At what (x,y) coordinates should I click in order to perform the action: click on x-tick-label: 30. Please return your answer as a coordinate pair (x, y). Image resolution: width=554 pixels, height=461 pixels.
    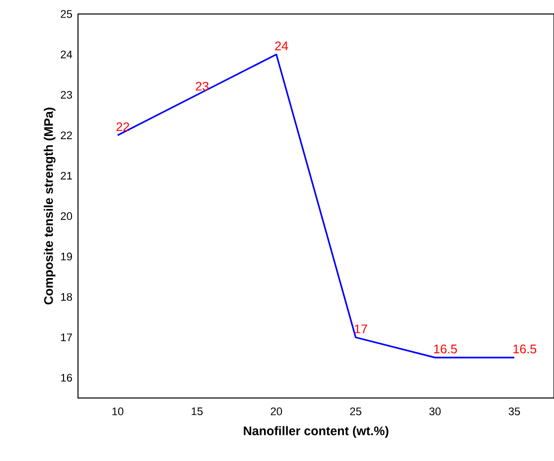
    Looking at the image, I should click on (435, 412).